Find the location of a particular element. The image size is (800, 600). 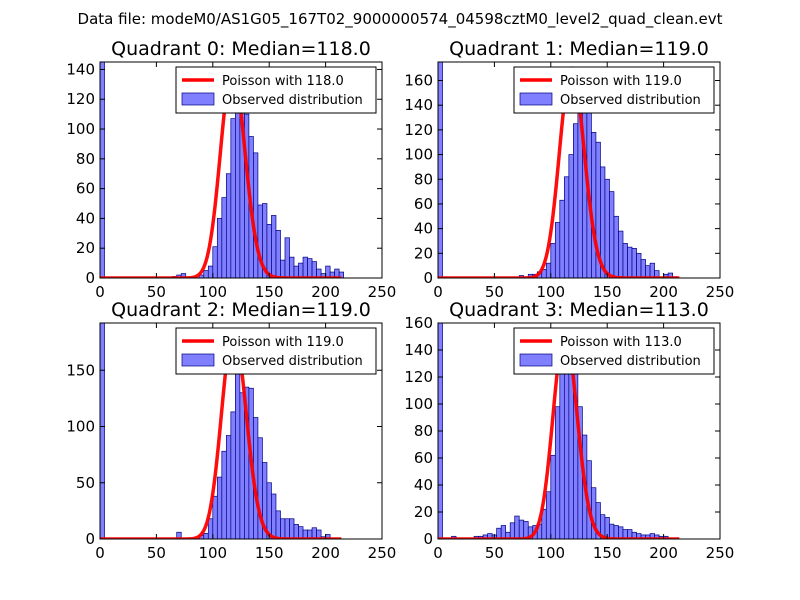

legend-bar-label: Observed distribution is located at coordinates (630, 361).